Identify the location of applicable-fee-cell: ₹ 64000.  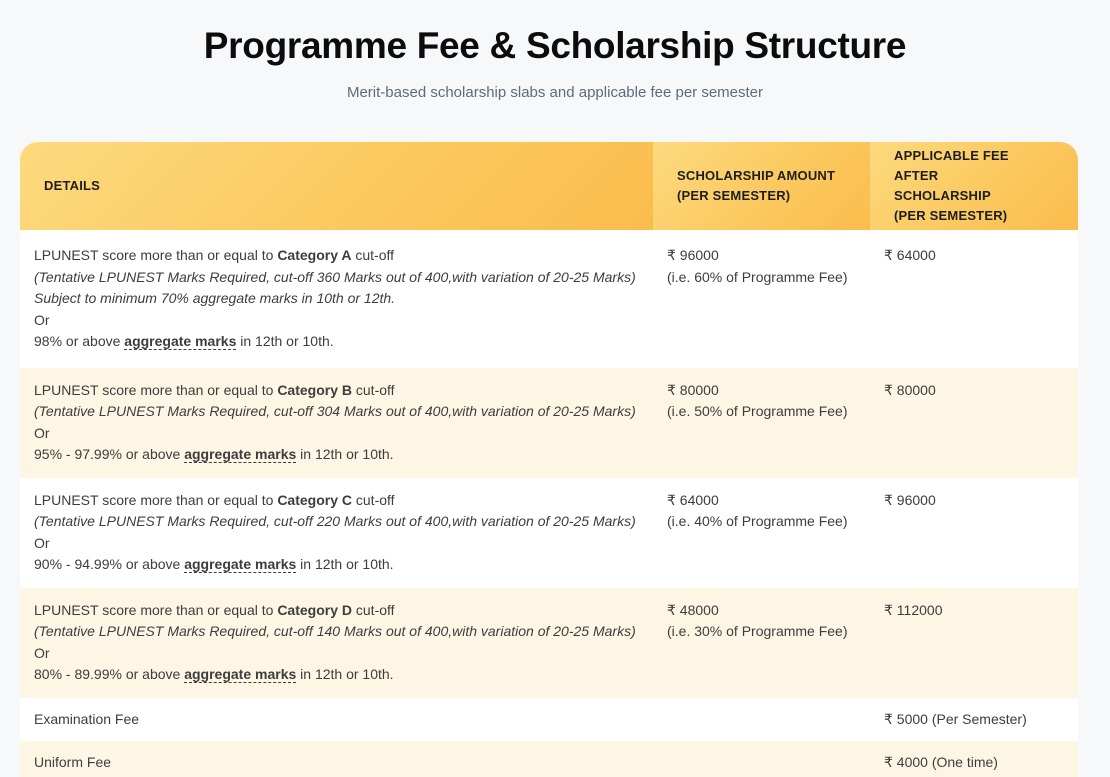
(974, 299).